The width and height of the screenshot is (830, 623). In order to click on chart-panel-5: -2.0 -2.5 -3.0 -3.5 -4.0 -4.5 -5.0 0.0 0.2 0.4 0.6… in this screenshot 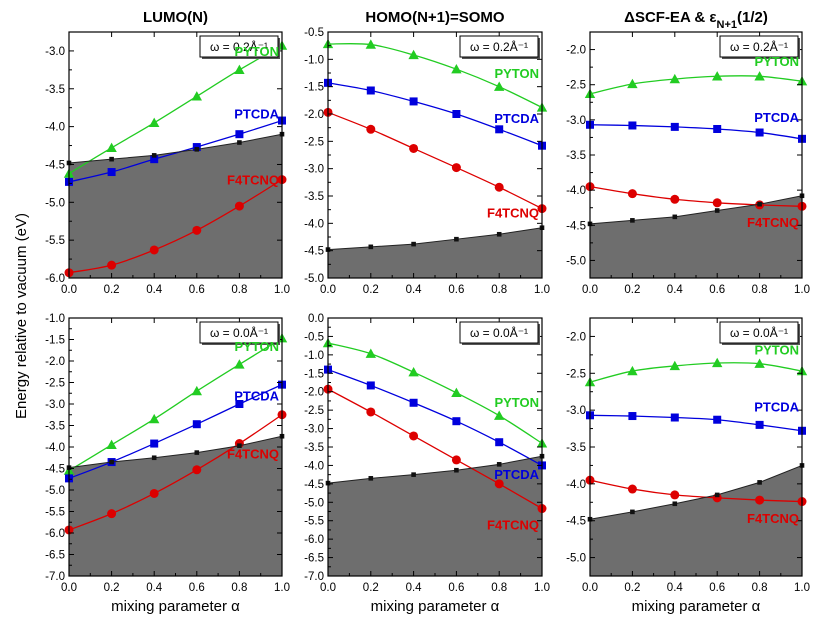, I will do `click(688, 466)`.